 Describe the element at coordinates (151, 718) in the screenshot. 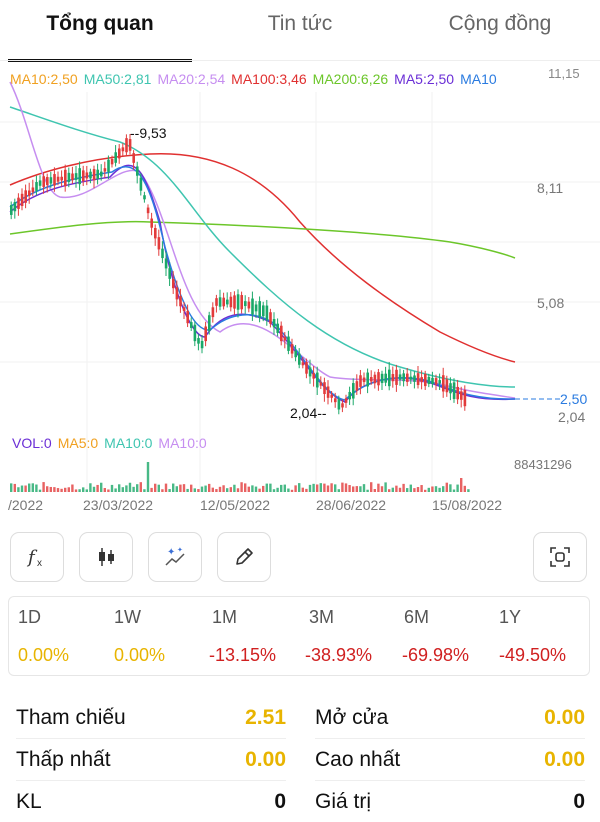

I see `stat-reference: Tham chiếu 2.51` at that location.